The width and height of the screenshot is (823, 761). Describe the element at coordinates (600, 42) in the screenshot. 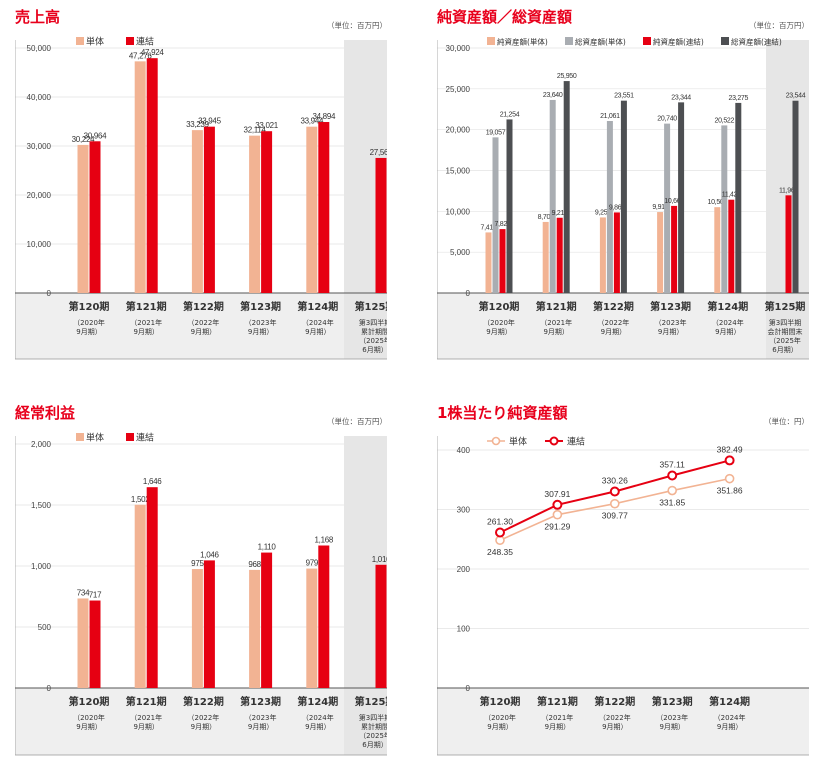

I see `legend-label: 総資産額(単体)` at that location.